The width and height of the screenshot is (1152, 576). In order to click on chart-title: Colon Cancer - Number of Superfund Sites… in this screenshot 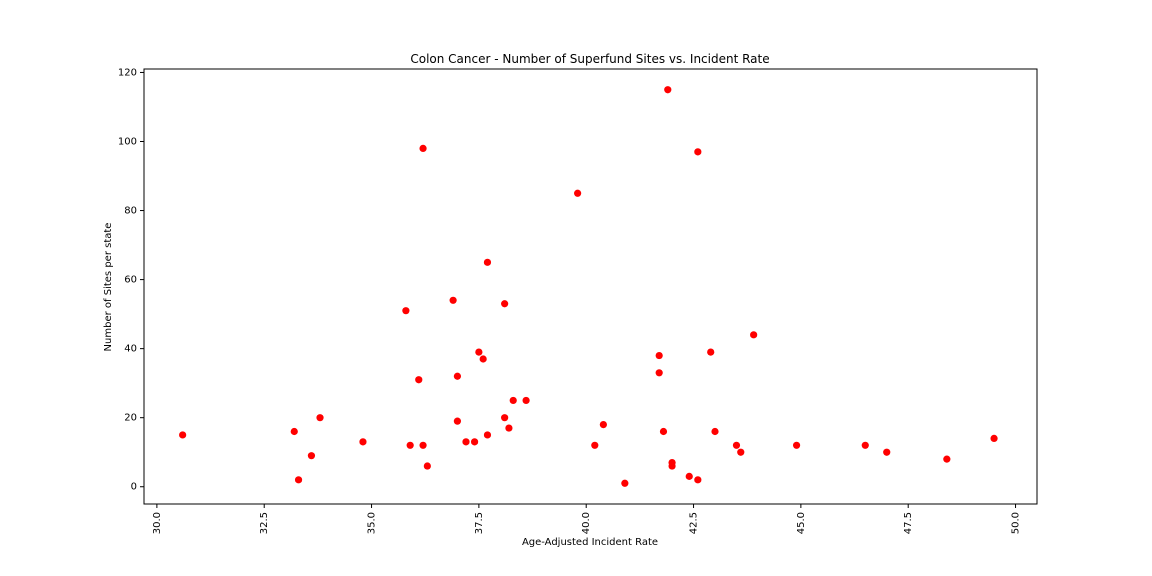, I will do `click(589, 59)`.